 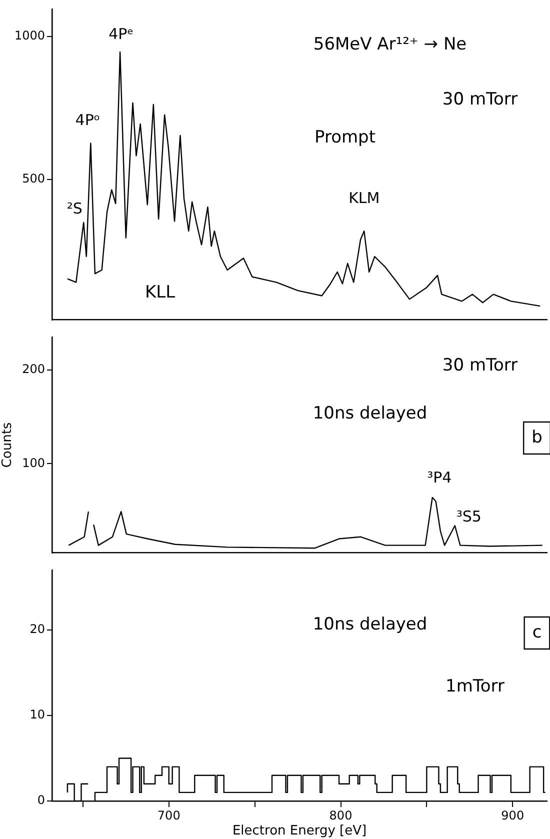 What do you see at coordinates (33, 463) in the screenshot?
I see `y-tick-label: 100` at bounding box center [33, 463].